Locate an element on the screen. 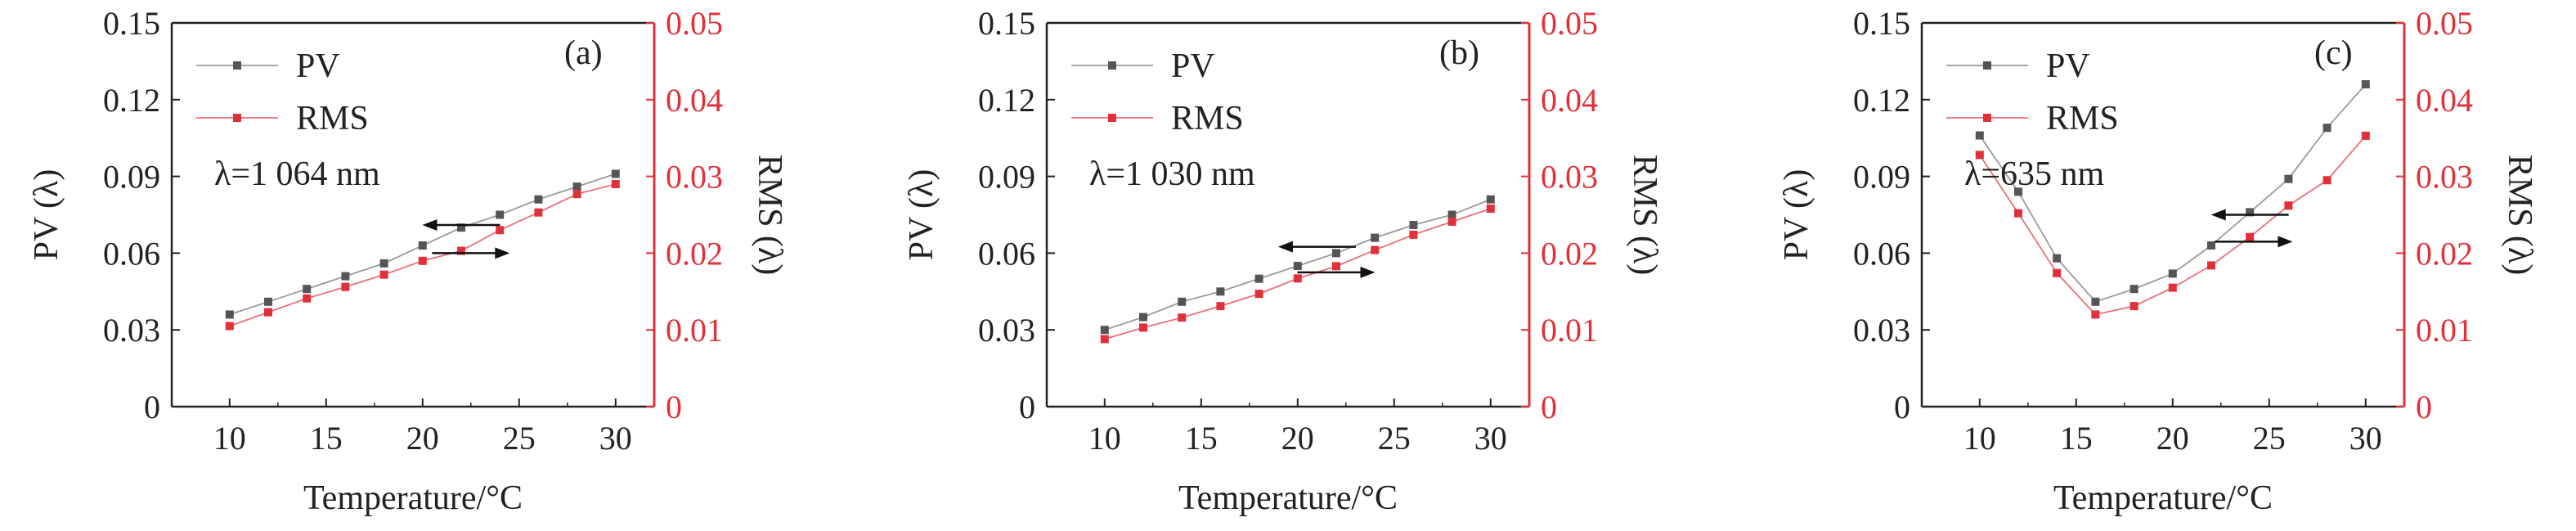 Image resolution: width=2576 pixels, height=531 pixels. series-line-rms is located at coordinates (1298, 274).